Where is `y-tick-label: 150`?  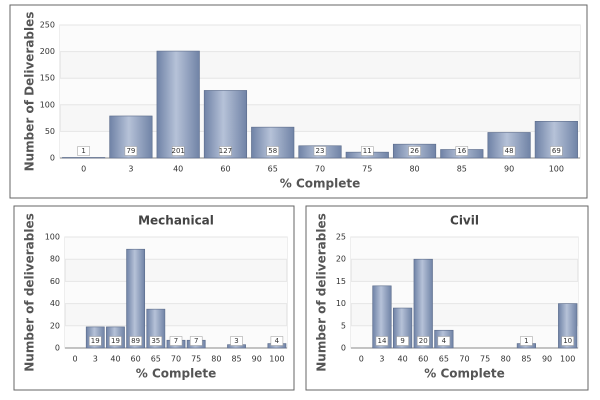 y-tick-label: 150 is located at coordinates (47, 78).